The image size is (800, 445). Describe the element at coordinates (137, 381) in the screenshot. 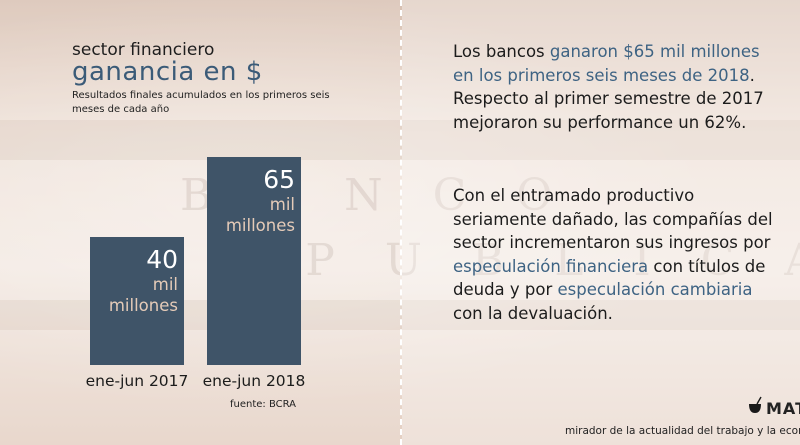

I see `x-tick-label-0: ene-jun 2017` at that location.